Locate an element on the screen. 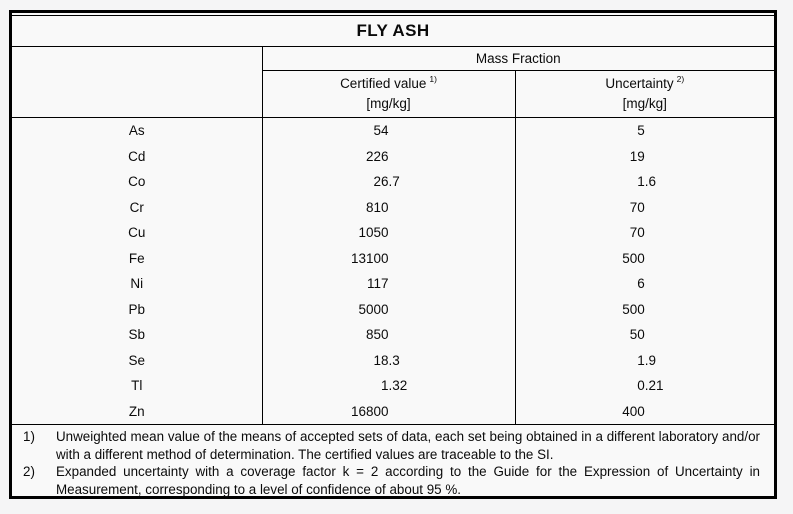 The image size is (793, 514). element-symbol: Ni is located at coordinates (137, 284).